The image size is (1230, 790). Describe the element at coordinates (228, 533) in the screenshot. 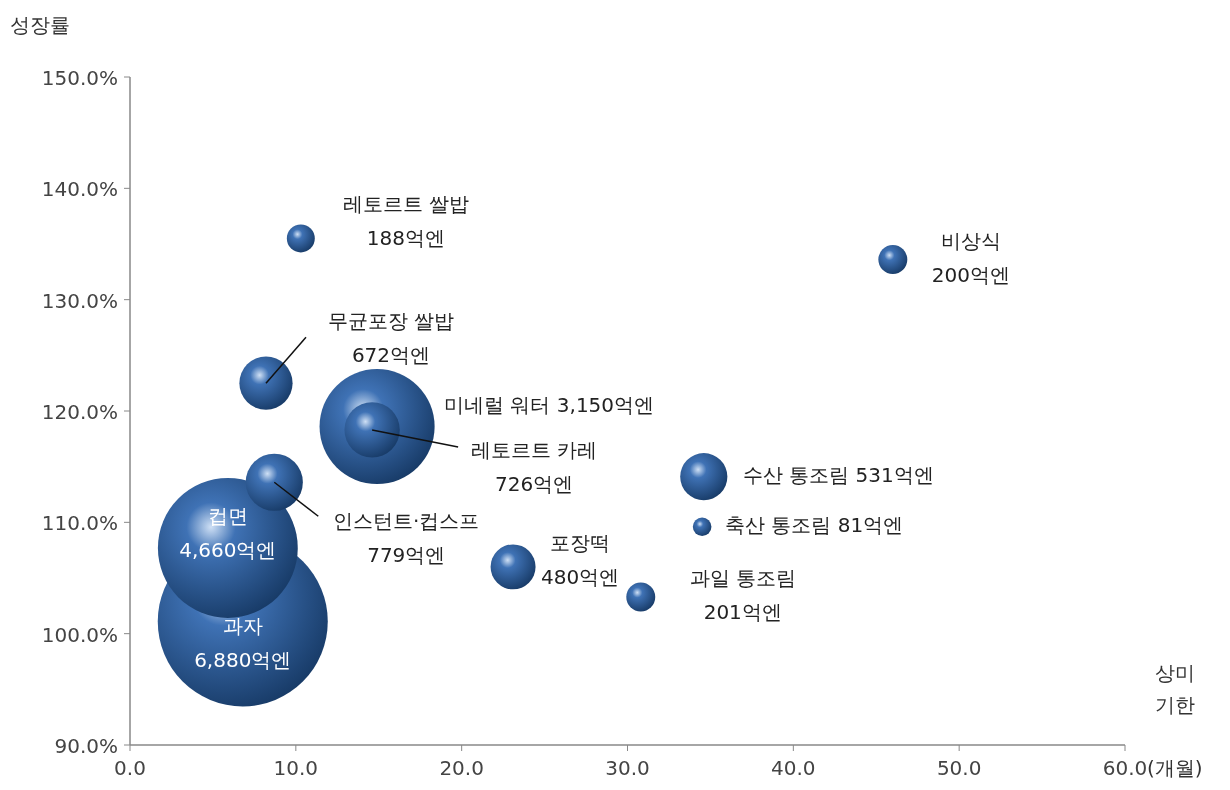

I see `annotation: 컵면 4,660억엔` at that location.